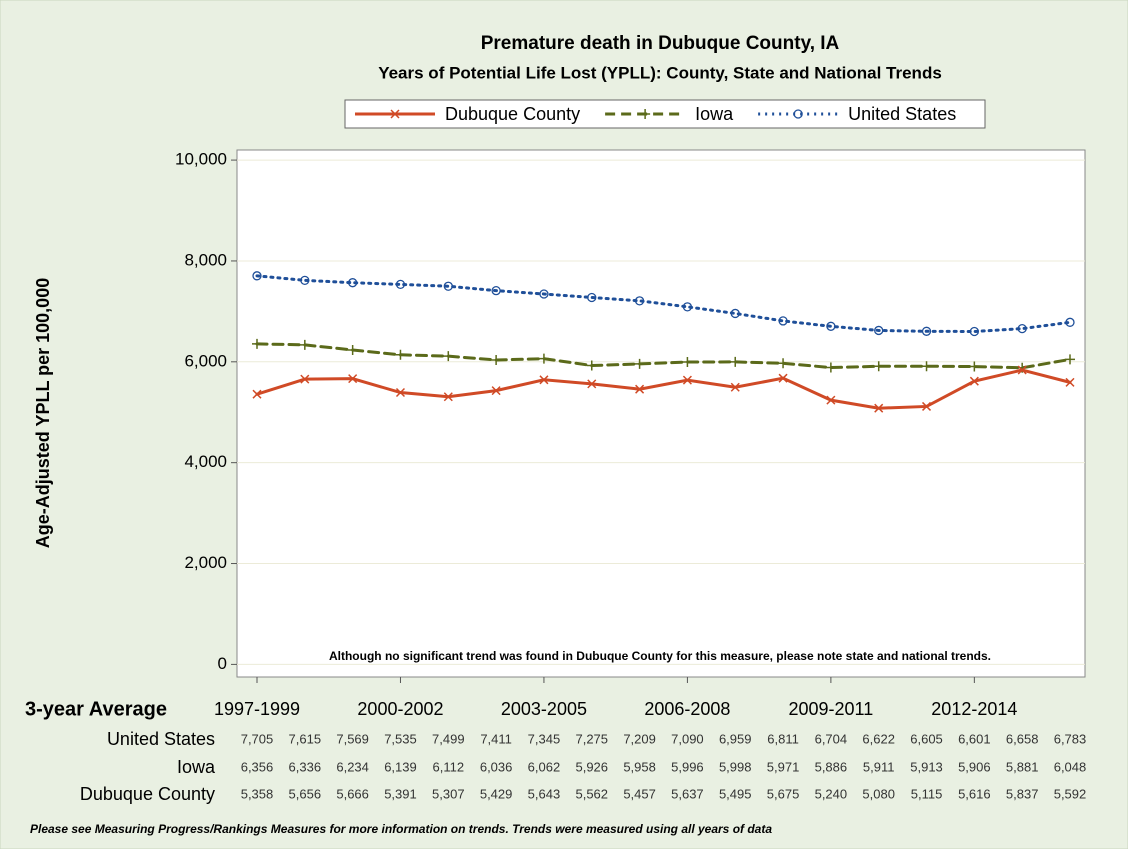  What do you see at coordinates (639, 766) in the screenshot?
I see `table-value: 5,958` at bounding box center [639, 766].